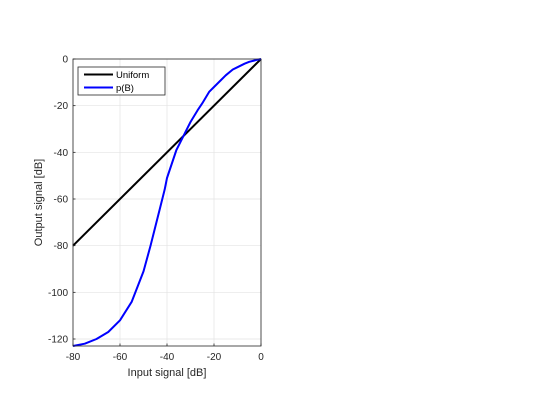  Describe the element at coordinates (261, 357) in the screenshot. I see `x-tick-label: 0` at that location.